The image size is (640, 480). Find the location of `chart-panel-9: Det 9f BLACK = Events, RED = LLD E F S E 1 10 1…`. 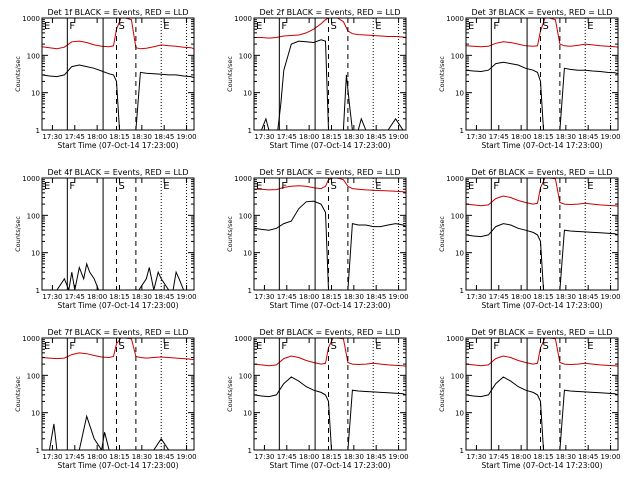

chart-panel-9: Det 9f BLACK = Events, RED = LLD E F S E 1 10 1… is located at coordinates (529, 399).